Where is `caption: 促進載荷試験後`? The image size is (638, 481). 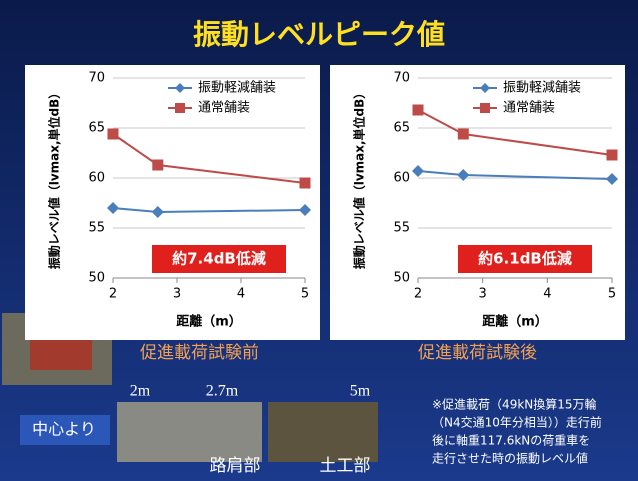 caption: 促進載荷試験後 is located at coordinates (477, 353).